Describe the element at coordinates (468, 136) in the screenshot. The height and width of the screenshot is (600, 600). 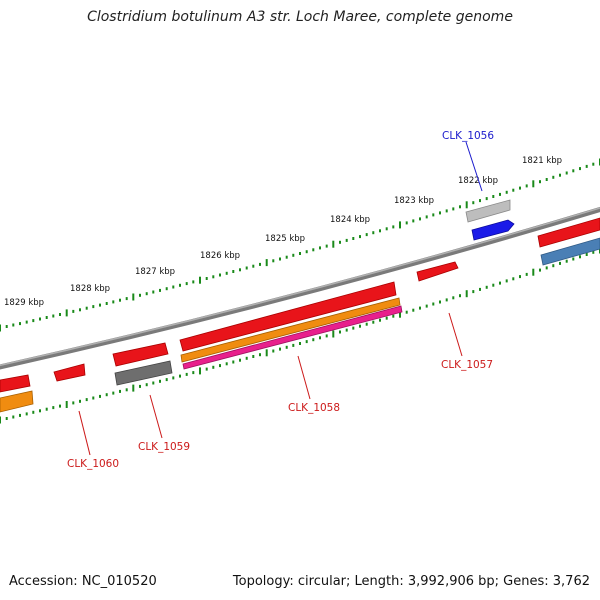
I see `gene-label-clk1056: CLK_1056` at that location.